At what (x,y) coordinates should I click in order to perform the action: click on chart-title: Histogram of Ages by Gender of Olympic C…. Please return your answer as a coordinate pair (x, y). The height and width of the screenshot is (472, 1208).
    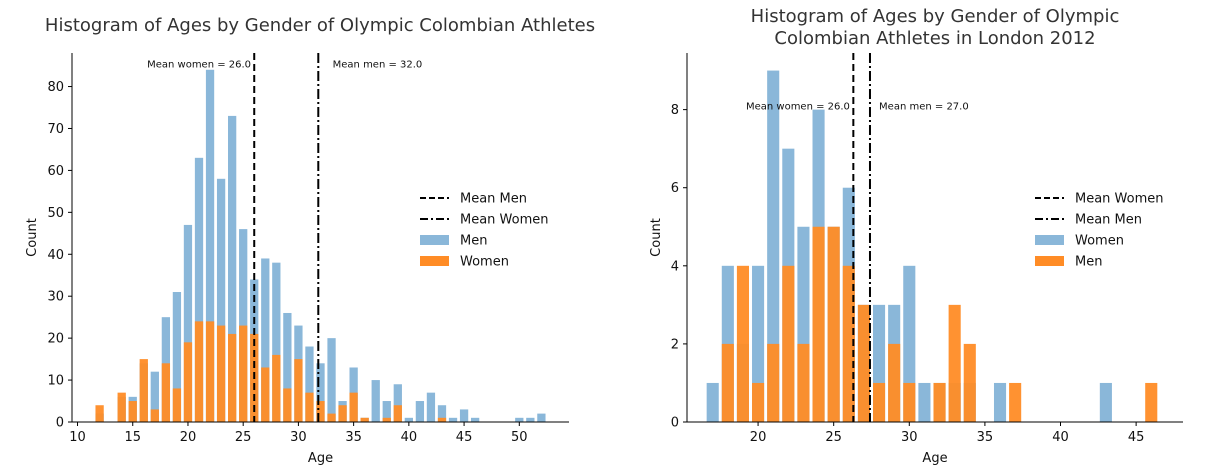
    Looking at the image, I should click on (320, 25).